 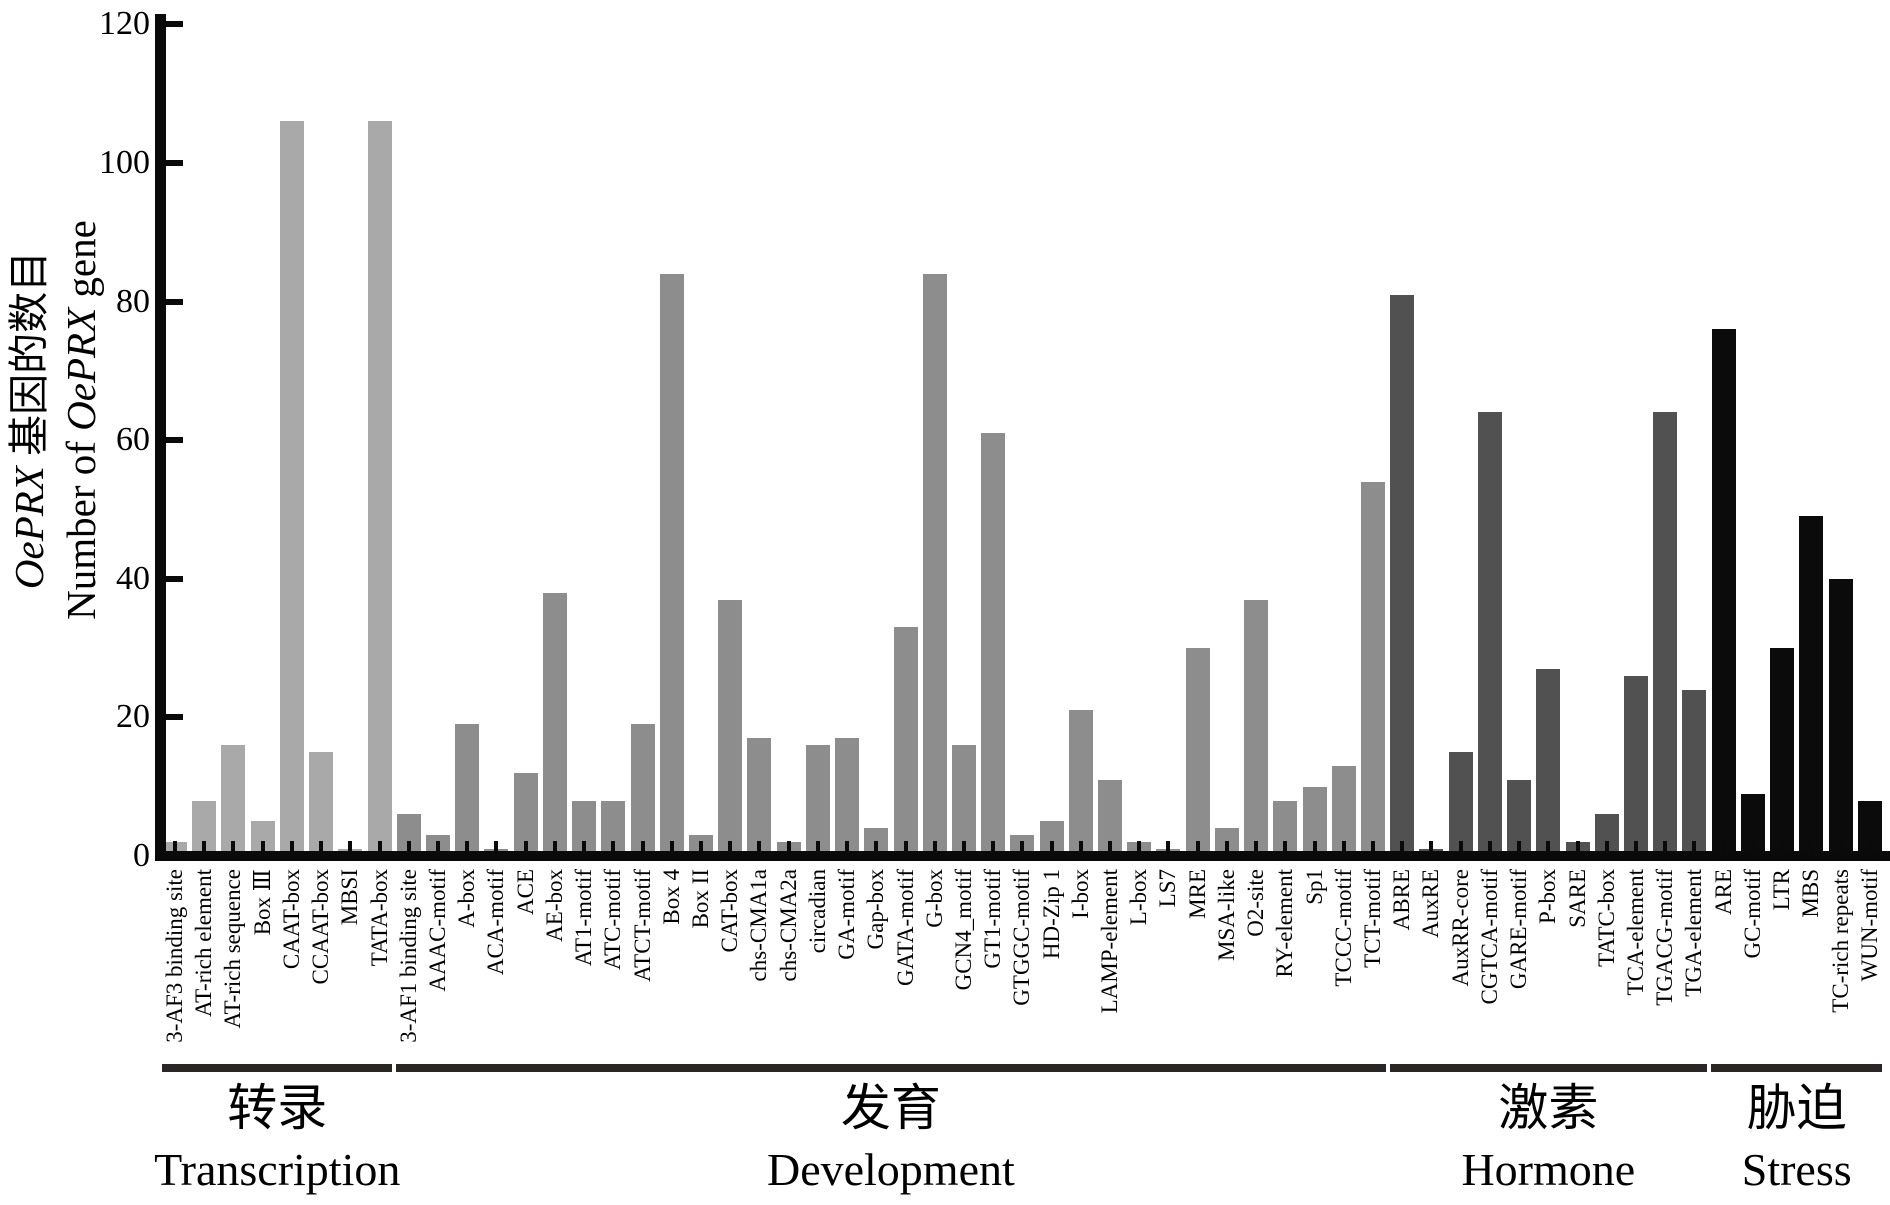 What do you see at coordinates (379, 918) in the screenshot?
I see `x-tick-label-TATA-box: TATA-box` at bounding box center [379, 918].